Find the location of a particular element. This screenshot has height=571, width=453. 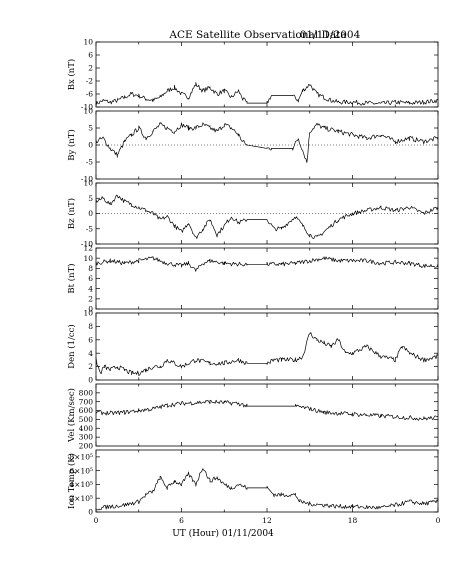

y-axis-label: Bx (nT) is located at coordinates (71, 75).